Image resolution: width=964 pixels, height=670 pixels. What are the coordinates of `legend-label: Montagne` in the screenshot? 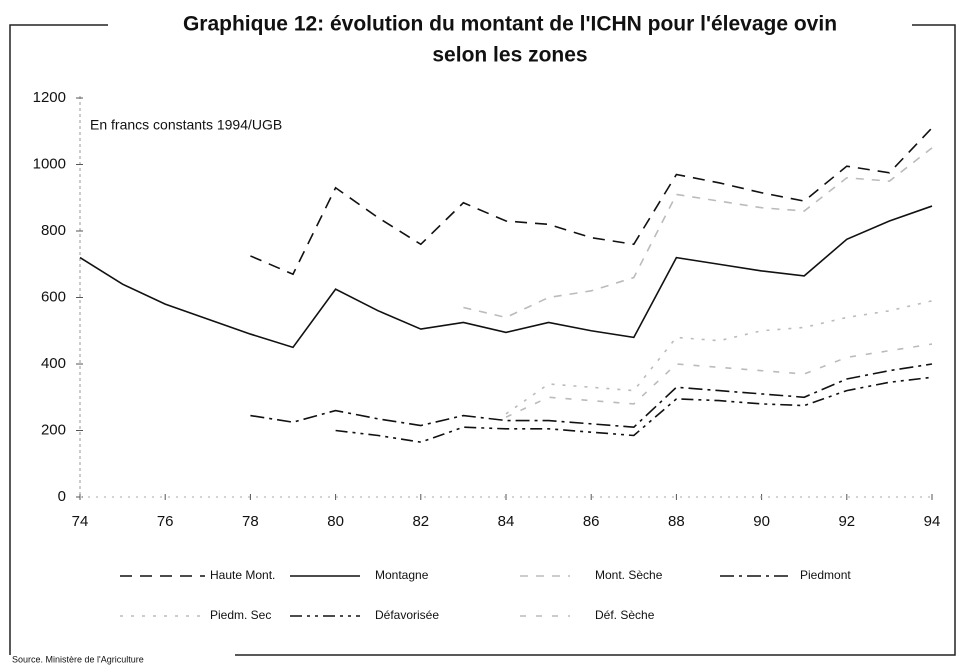 It's located at (402, 575).